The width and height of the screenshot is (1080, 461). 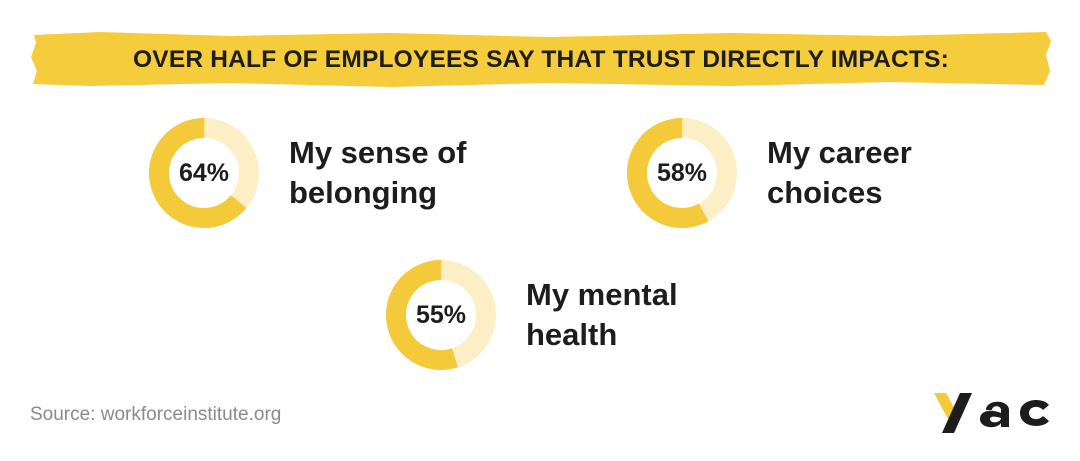 I want to click on data-label: 55%, so click(x=441, y=314).